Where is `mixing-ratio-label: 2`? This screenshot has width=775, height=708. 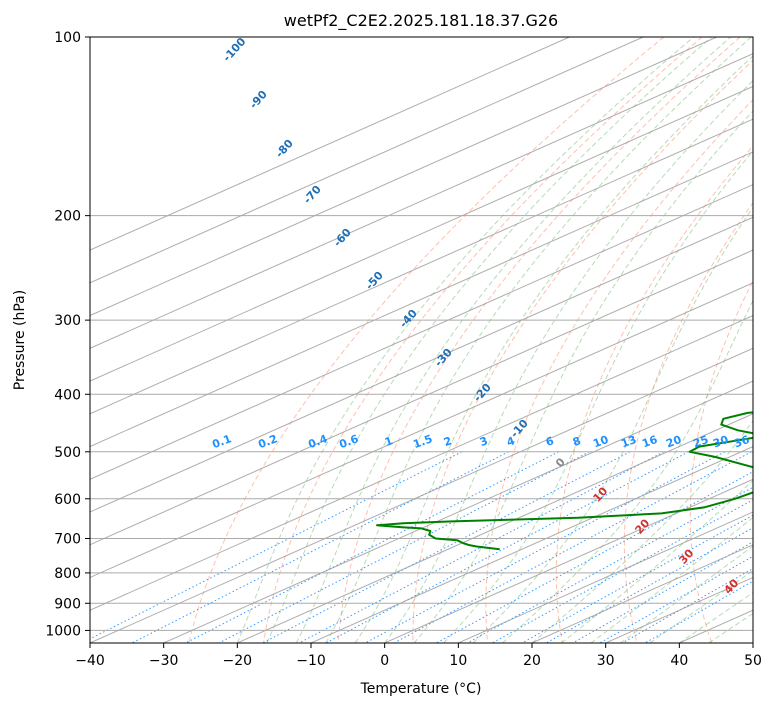
mixing-ratio-label: 2 is located at coordinates (448, 441).